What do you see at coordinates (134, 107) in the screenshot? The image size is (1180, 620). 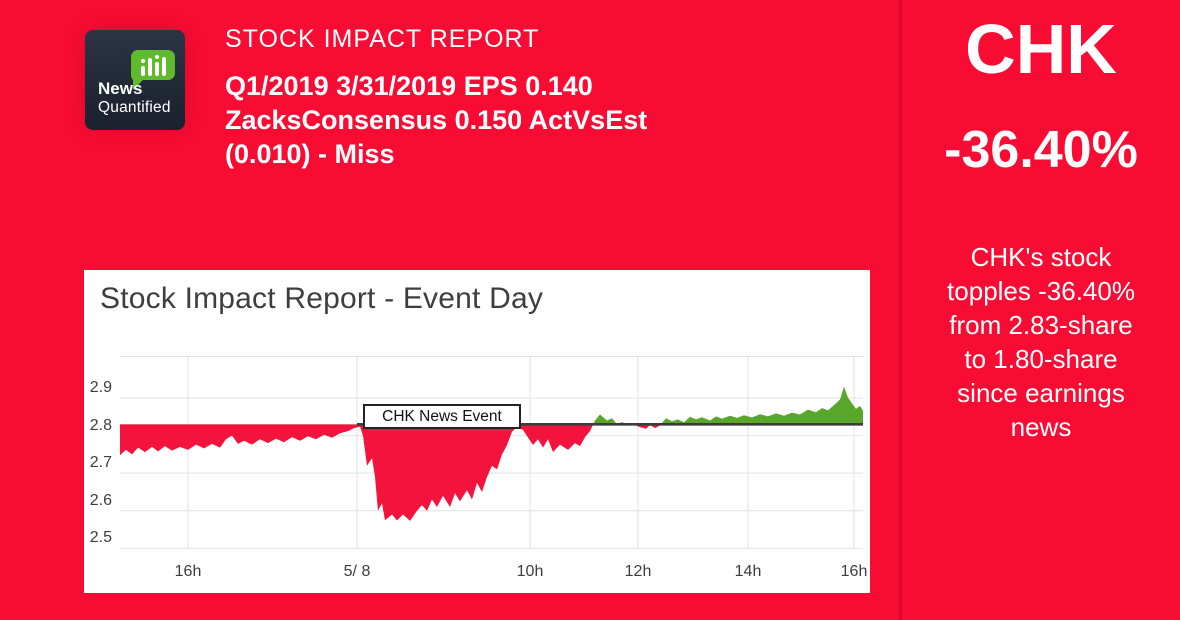 I see `logo-word-quantified: Quantified` at bounding box center [134, 107].